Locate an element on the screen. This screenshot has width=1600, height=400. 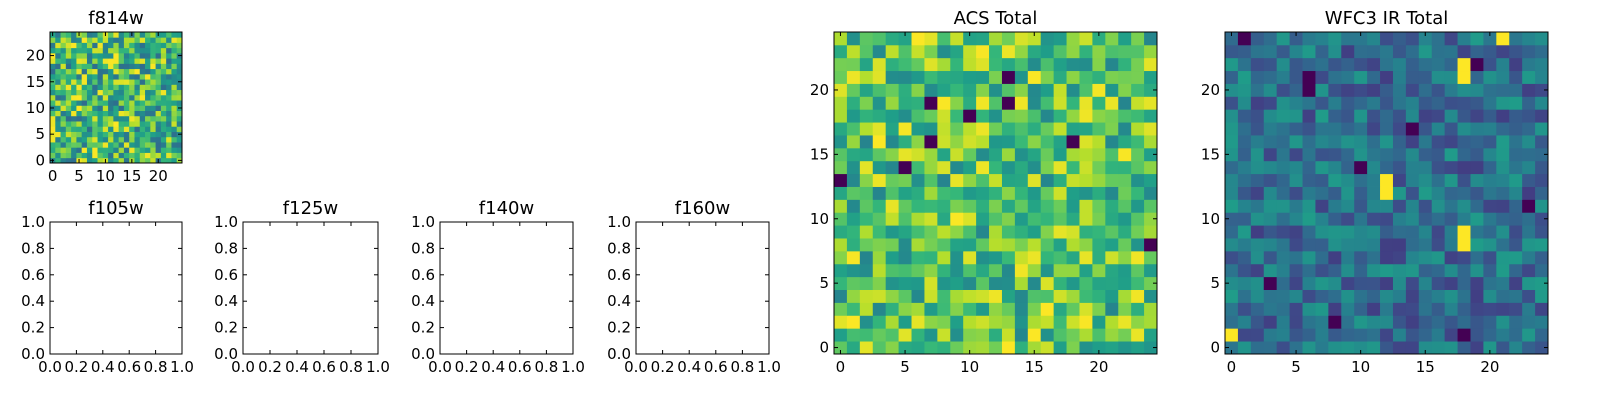
x-tick-label: 0.2 is located at coordinates (663, 367).